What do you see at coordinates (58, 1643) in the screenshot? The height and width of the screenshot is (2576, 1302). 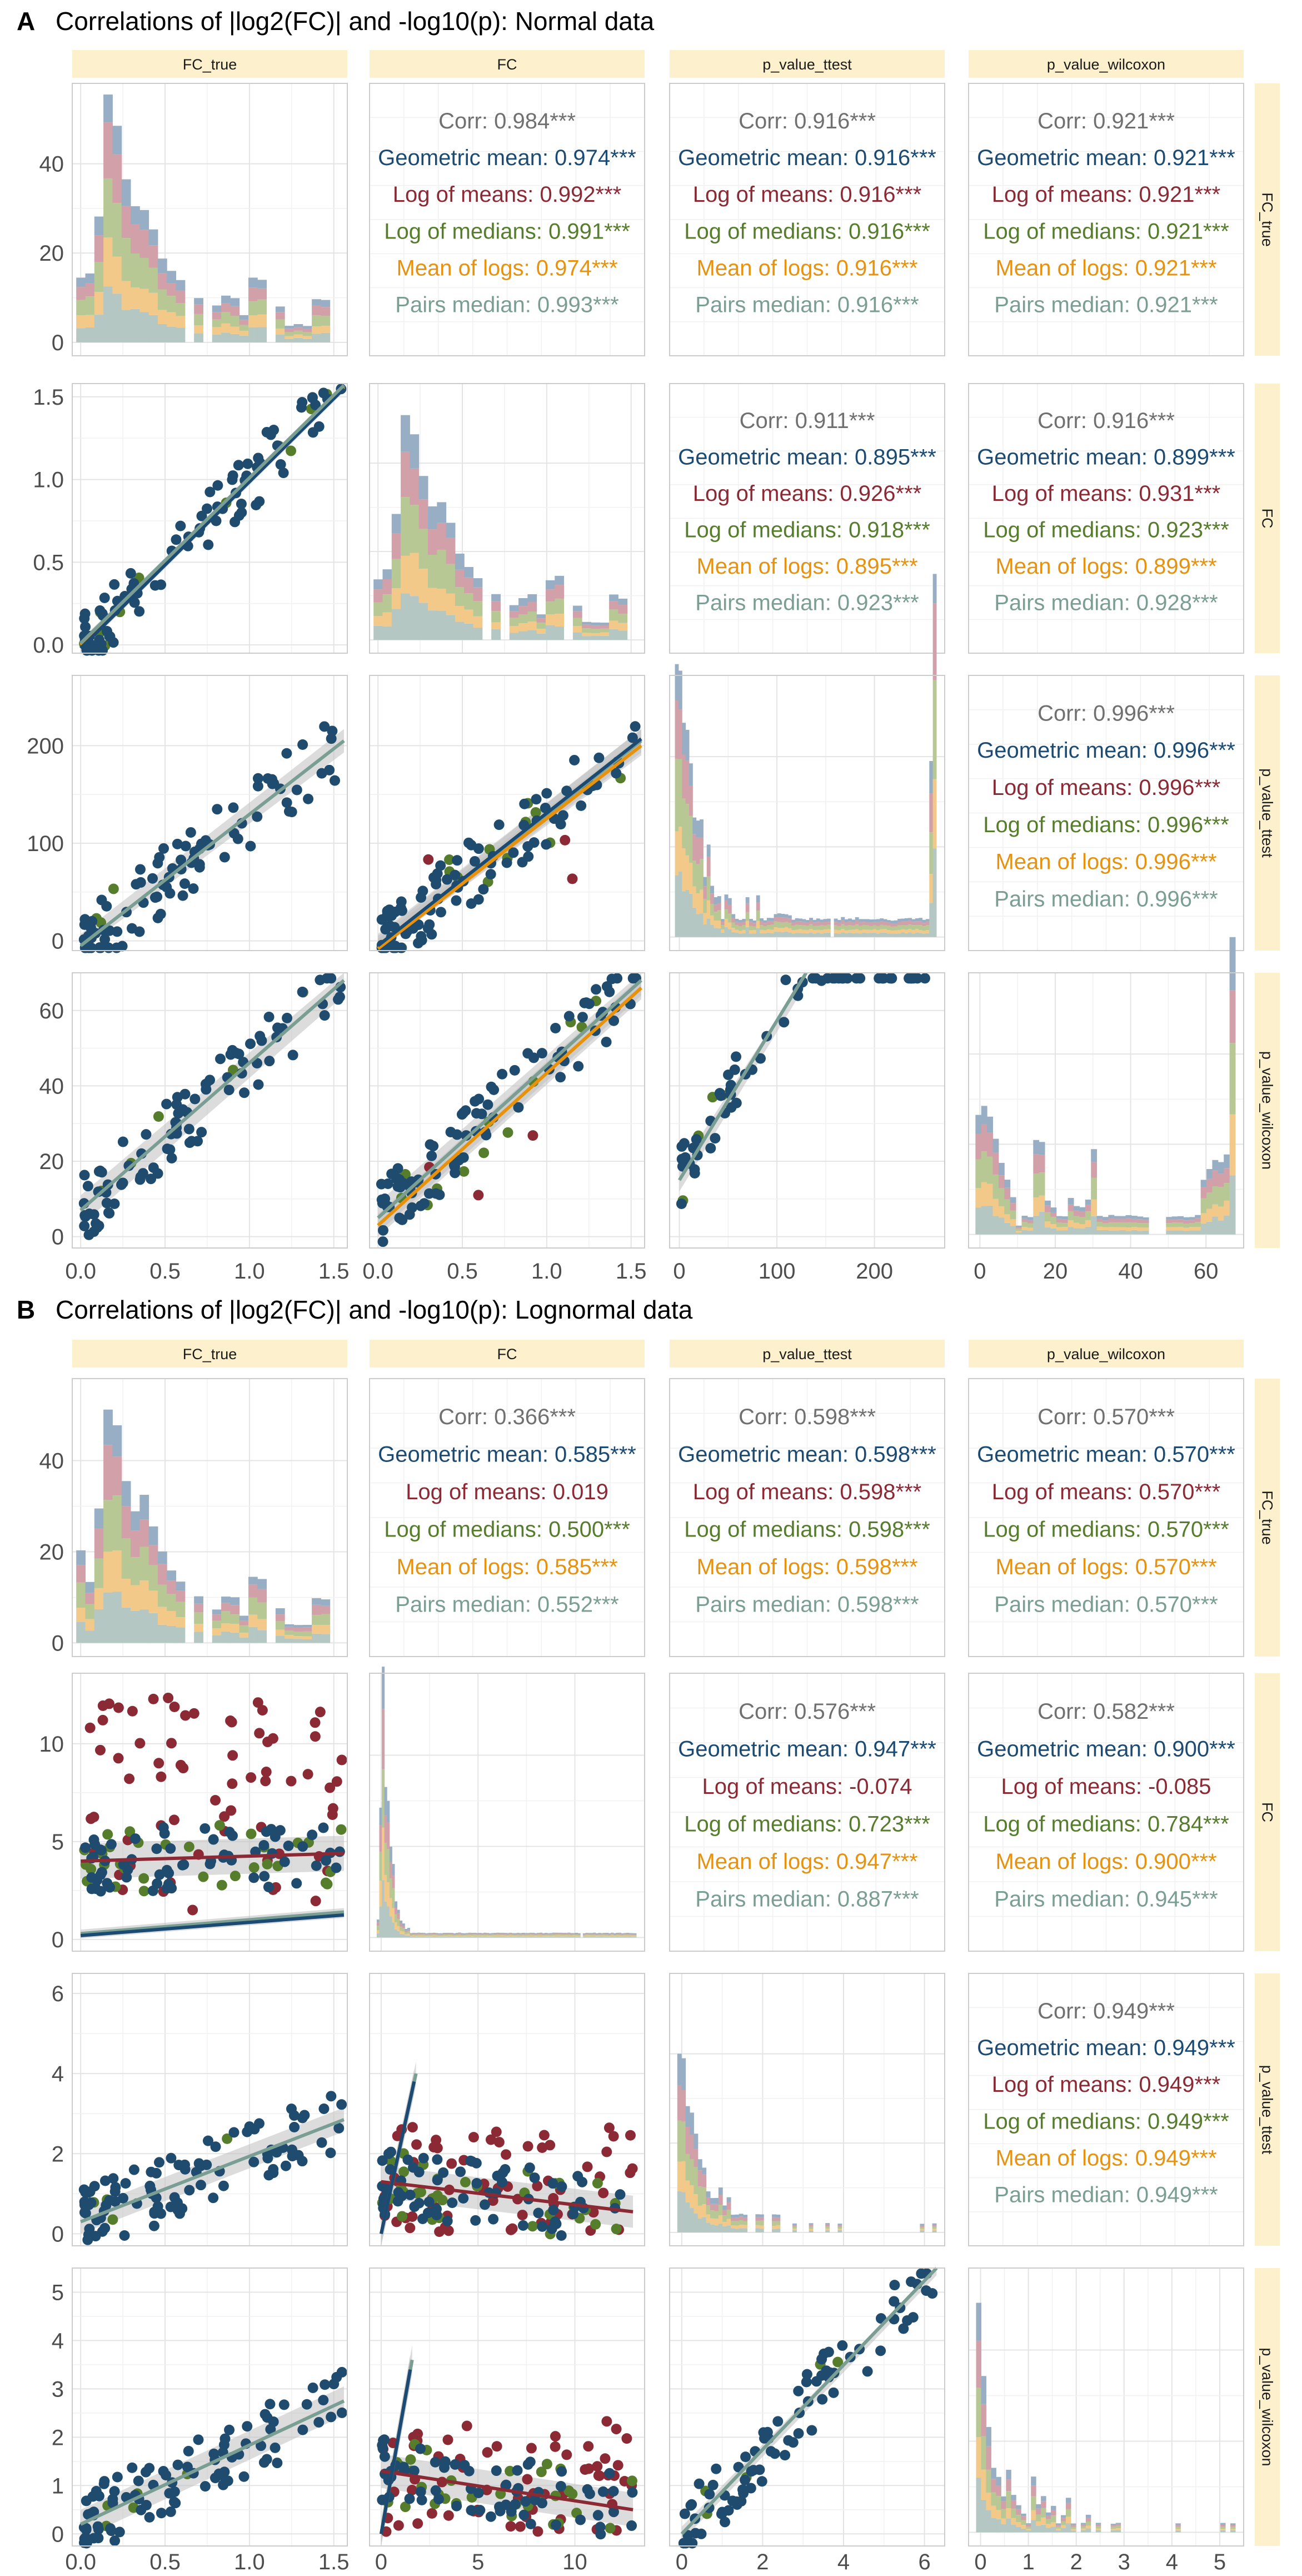 I see `y-tick-label: 0` at bounding box center [58, 1643].